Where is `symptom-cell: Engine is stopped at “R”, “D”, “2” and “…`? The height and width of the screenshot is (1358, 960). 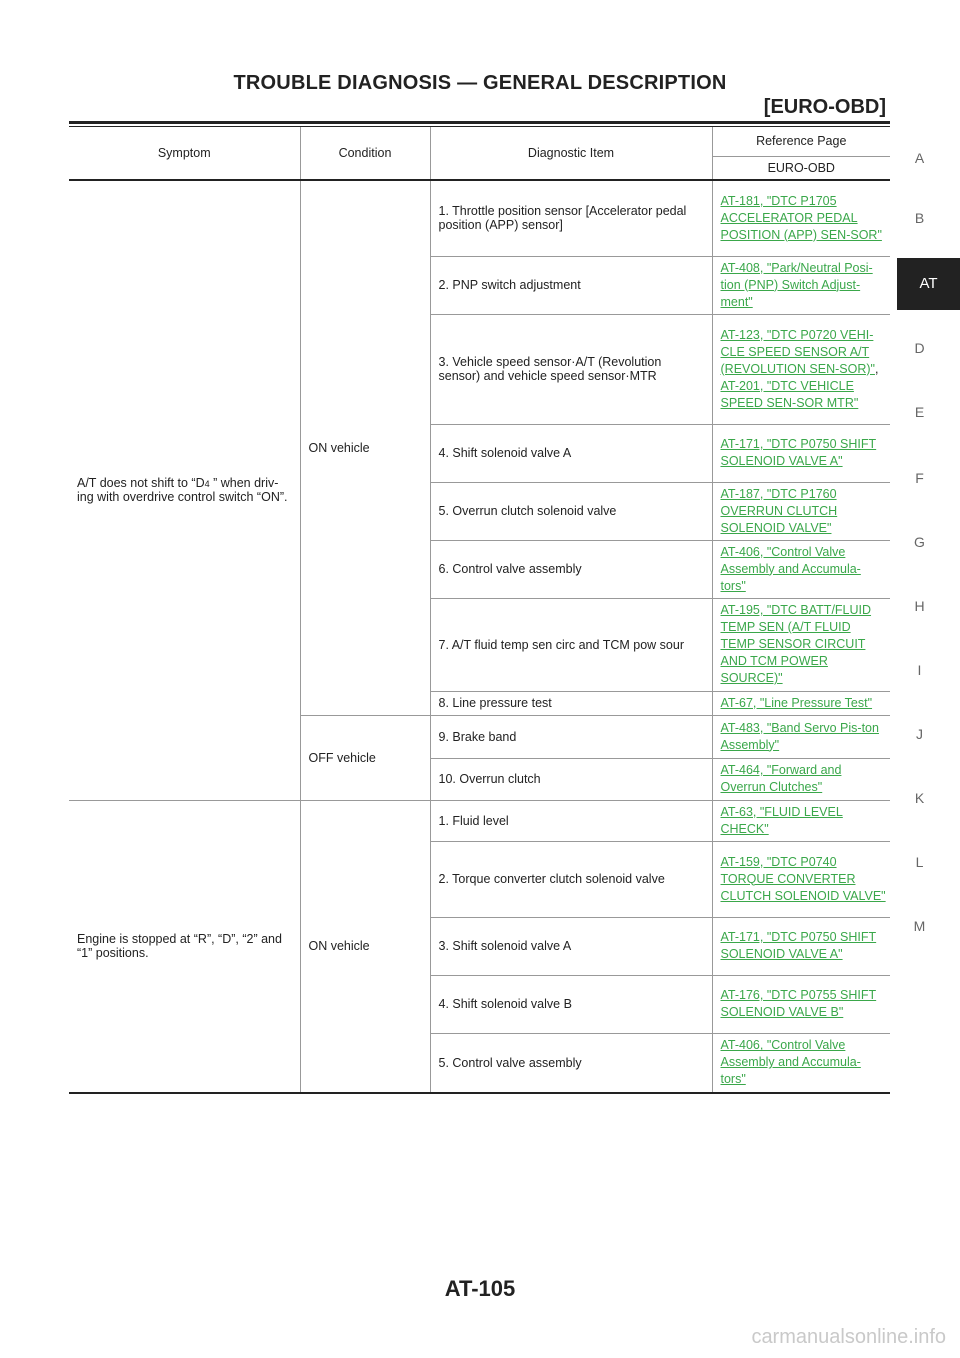
symptom-cell: Engine is stopped at “R”, “D”, “2” and “… is located at coordinates (185, 947).